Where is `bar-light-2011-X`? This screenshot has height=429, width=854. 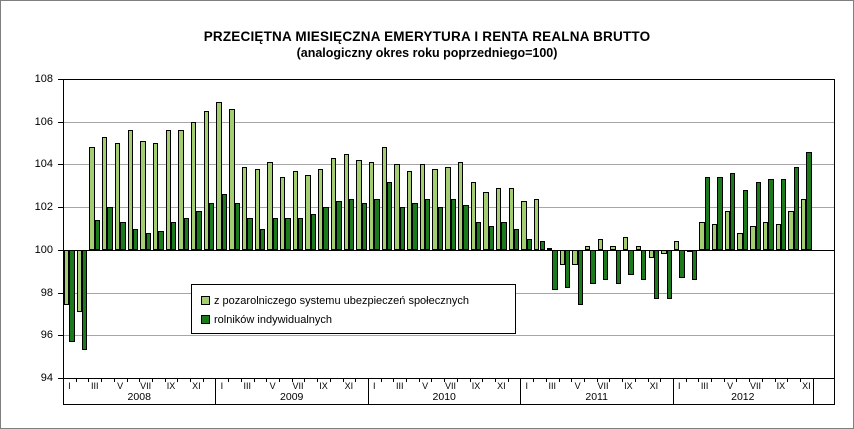 bar-light-2011-X is located at coordinates (638, 247).